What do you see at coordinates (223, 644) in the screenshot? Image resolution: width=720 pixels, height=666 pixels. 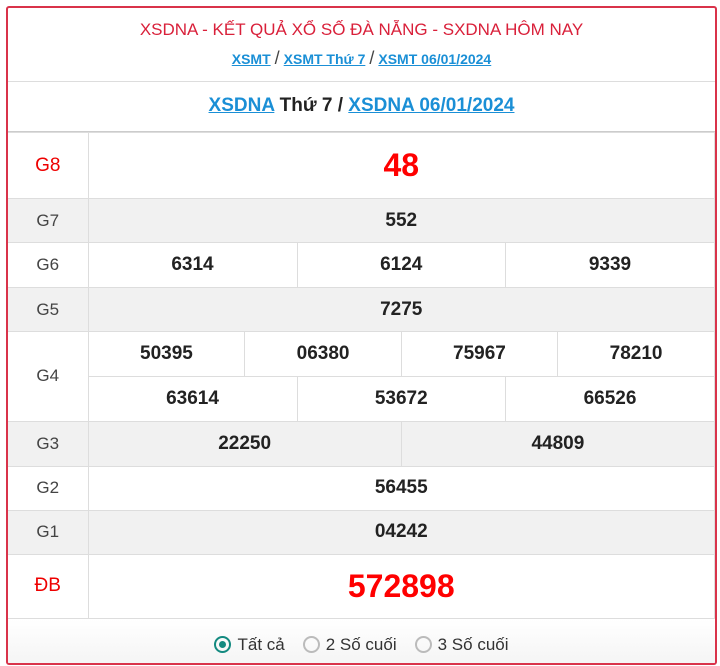 I see `radio-checked-icon` at bounding box center [223, 644].